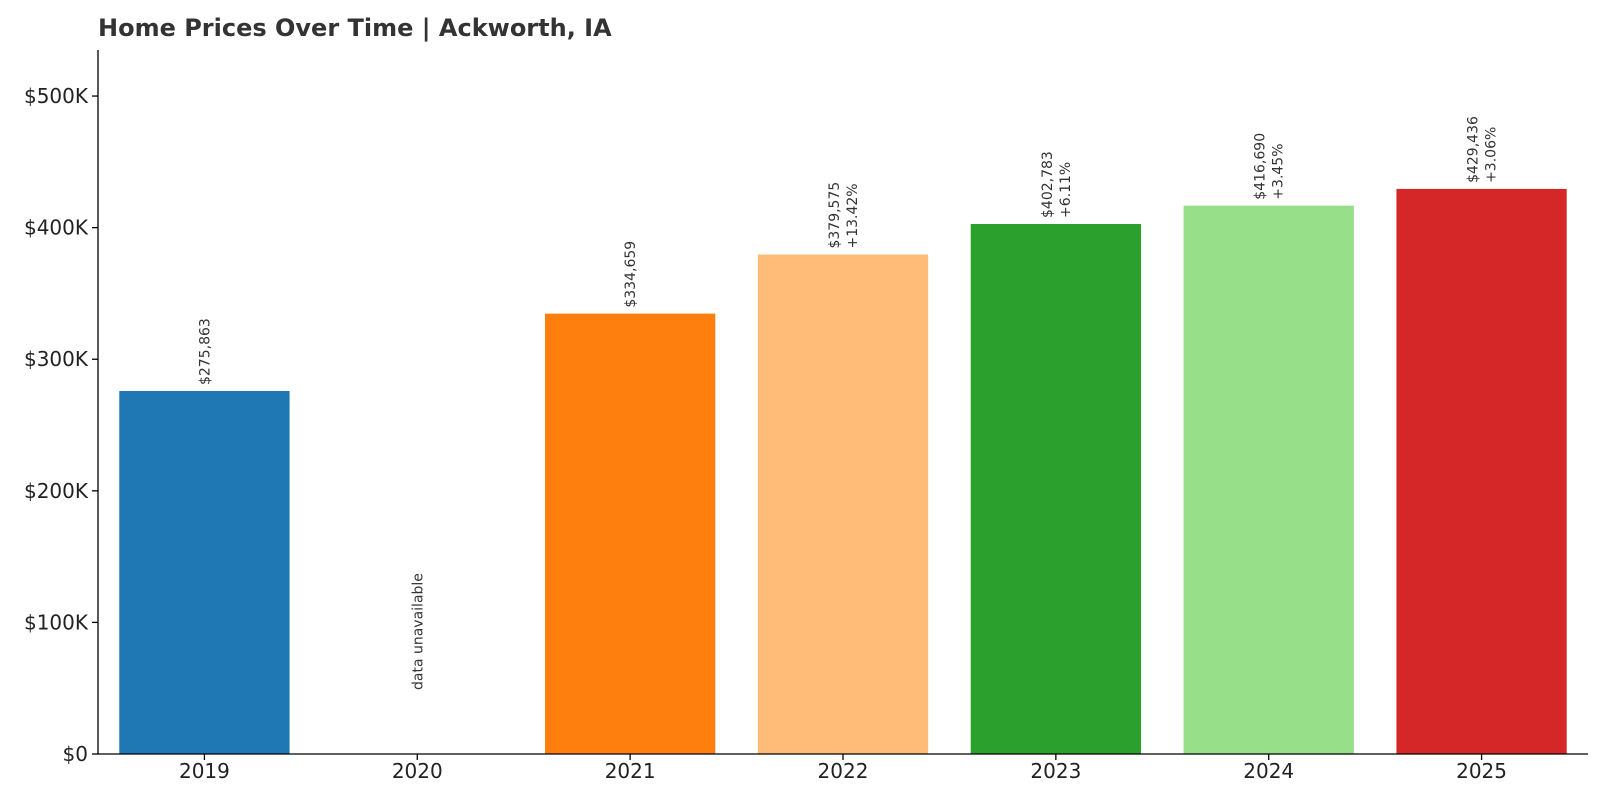 The image size is (1600, 805). Describe the element at coordinates (1066, 190) in the screenshot. I see `bar-change-label-2023: +6.11%` at that location.